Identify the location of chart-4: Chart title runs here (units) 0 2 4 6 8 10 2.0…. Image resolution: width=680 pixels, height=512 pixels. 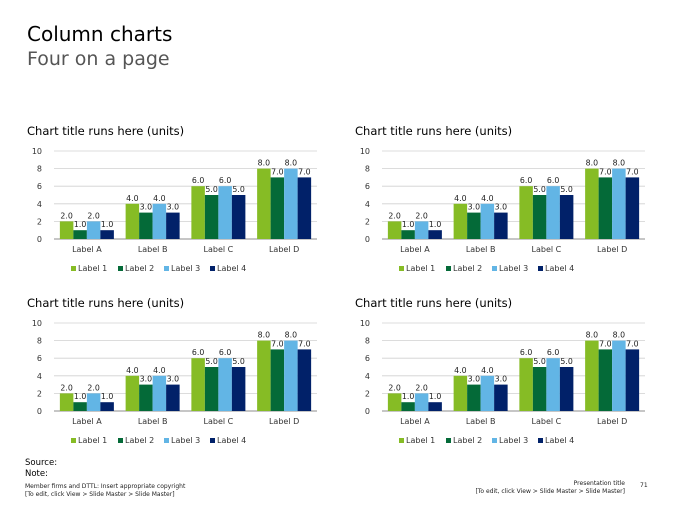
(505, 376).